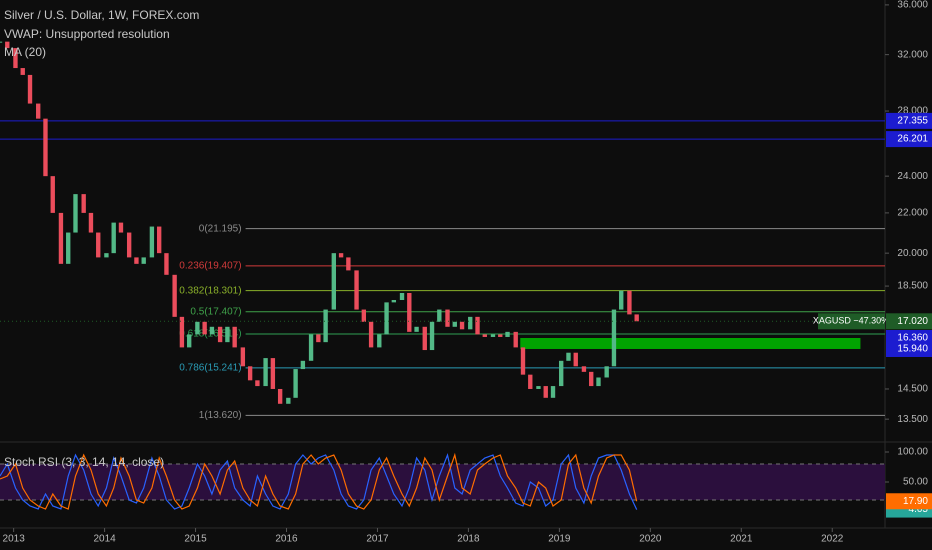  I want to click on level-label: 26.201, so click(912, 139).